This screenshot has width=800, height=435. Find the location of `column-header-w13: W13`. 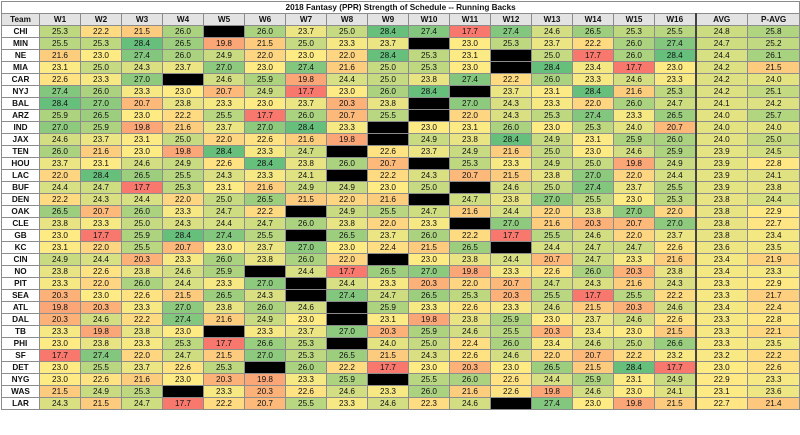

column-header-w13: W13 is located at coordinates (552, 19).